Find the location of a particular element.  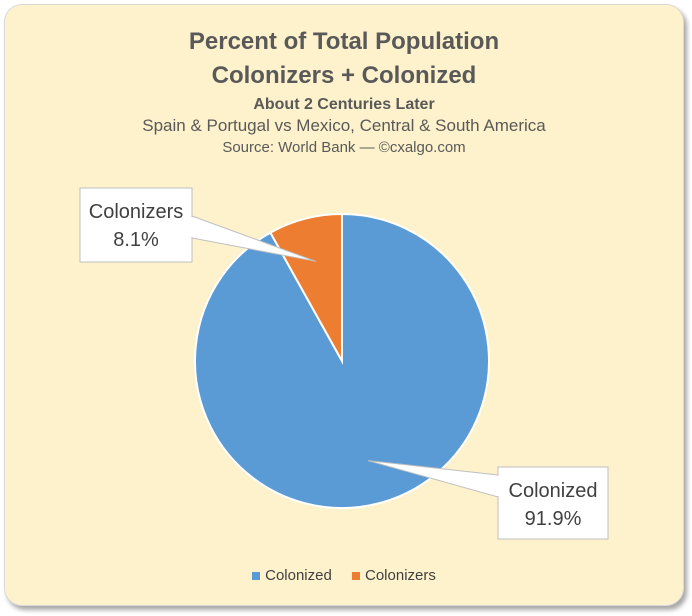

data-label-value: 91.9% is located at coordinates (553, 519).